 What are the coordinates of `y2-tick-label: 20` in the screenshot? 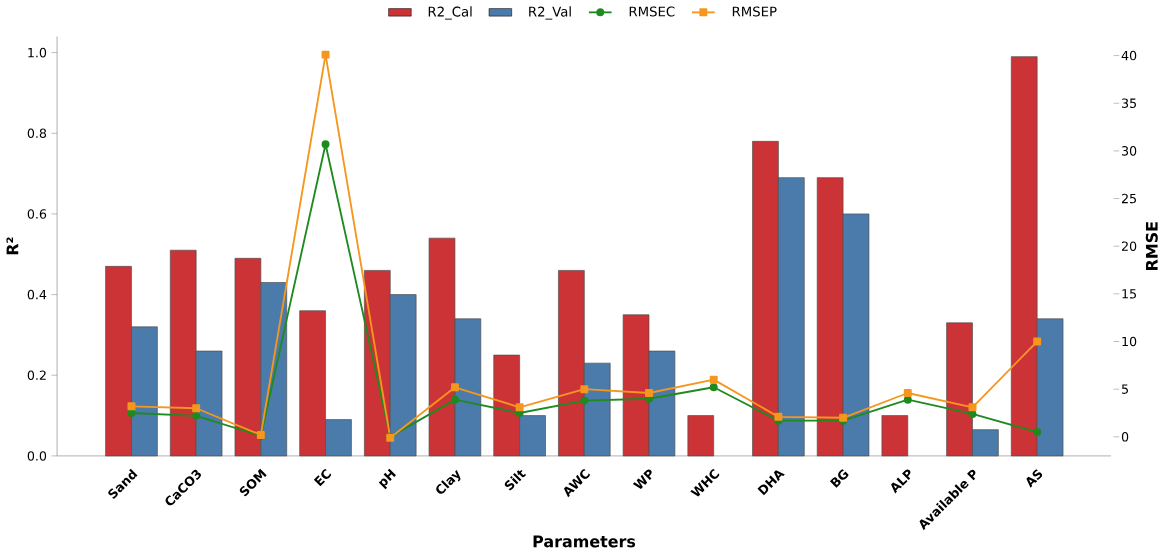 It's located at (1129, 246).